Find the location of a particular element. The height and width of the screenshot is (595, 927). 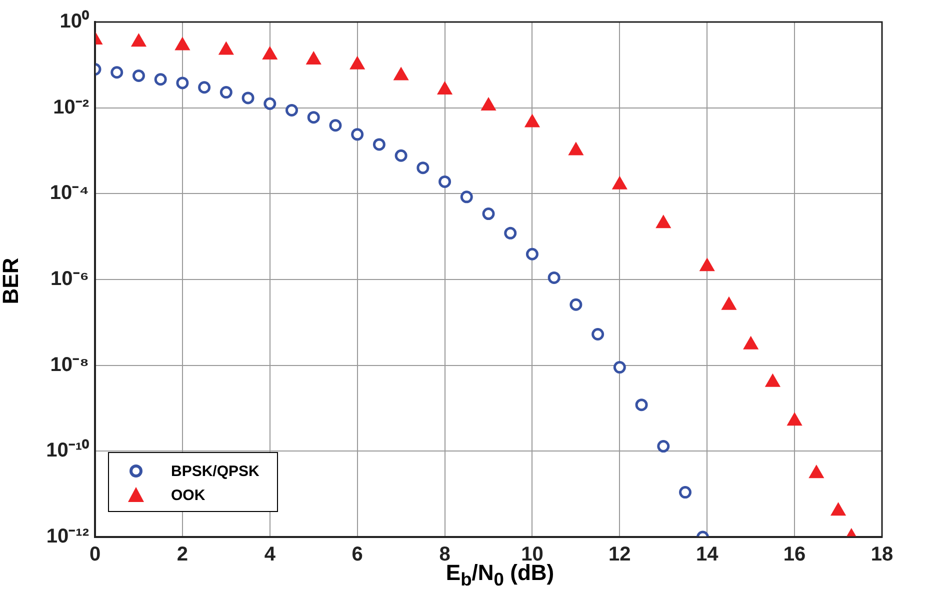

legend-label: BPSK/QPSK is located at coordinates (215, 471).